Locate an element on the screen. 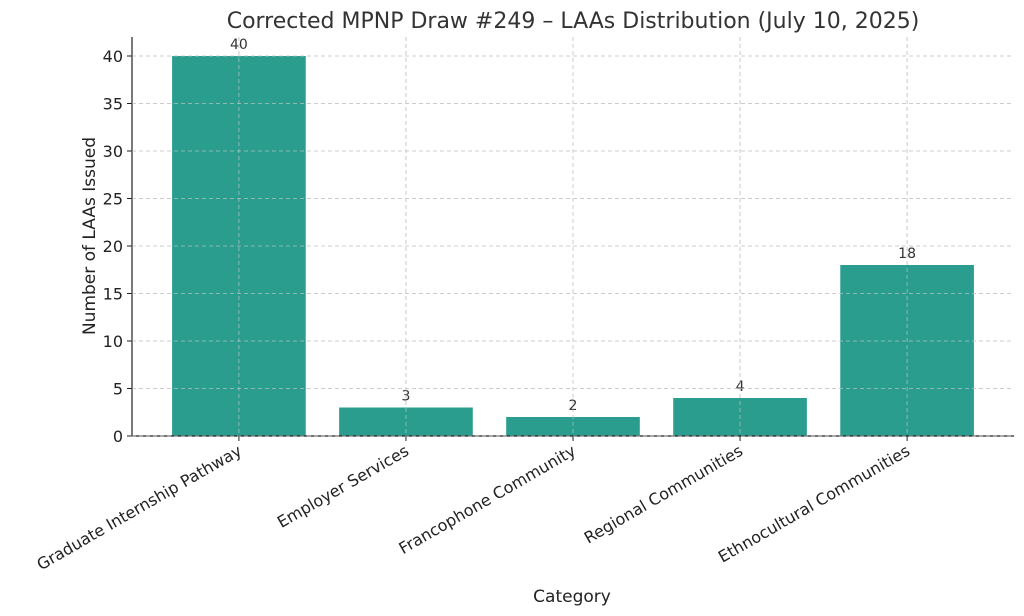 The height and width of the screenshot is (616, 1024). y-axis: 0 5 10 15 20 25 30 35 40 is located at coordinates (118, 241).